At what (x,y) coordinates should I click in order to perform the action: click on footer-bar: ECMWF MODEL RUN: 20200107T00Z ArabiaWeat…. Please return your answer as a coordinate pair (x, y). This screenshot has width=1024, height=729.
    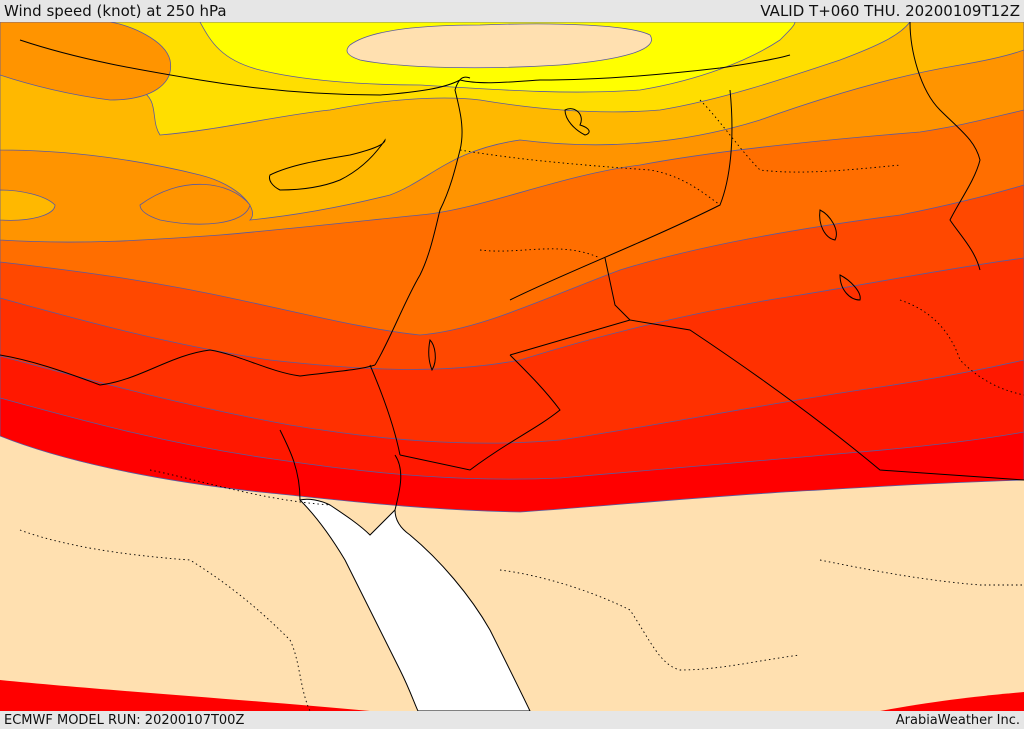
    Looking at the image, I should click on (512, 720).